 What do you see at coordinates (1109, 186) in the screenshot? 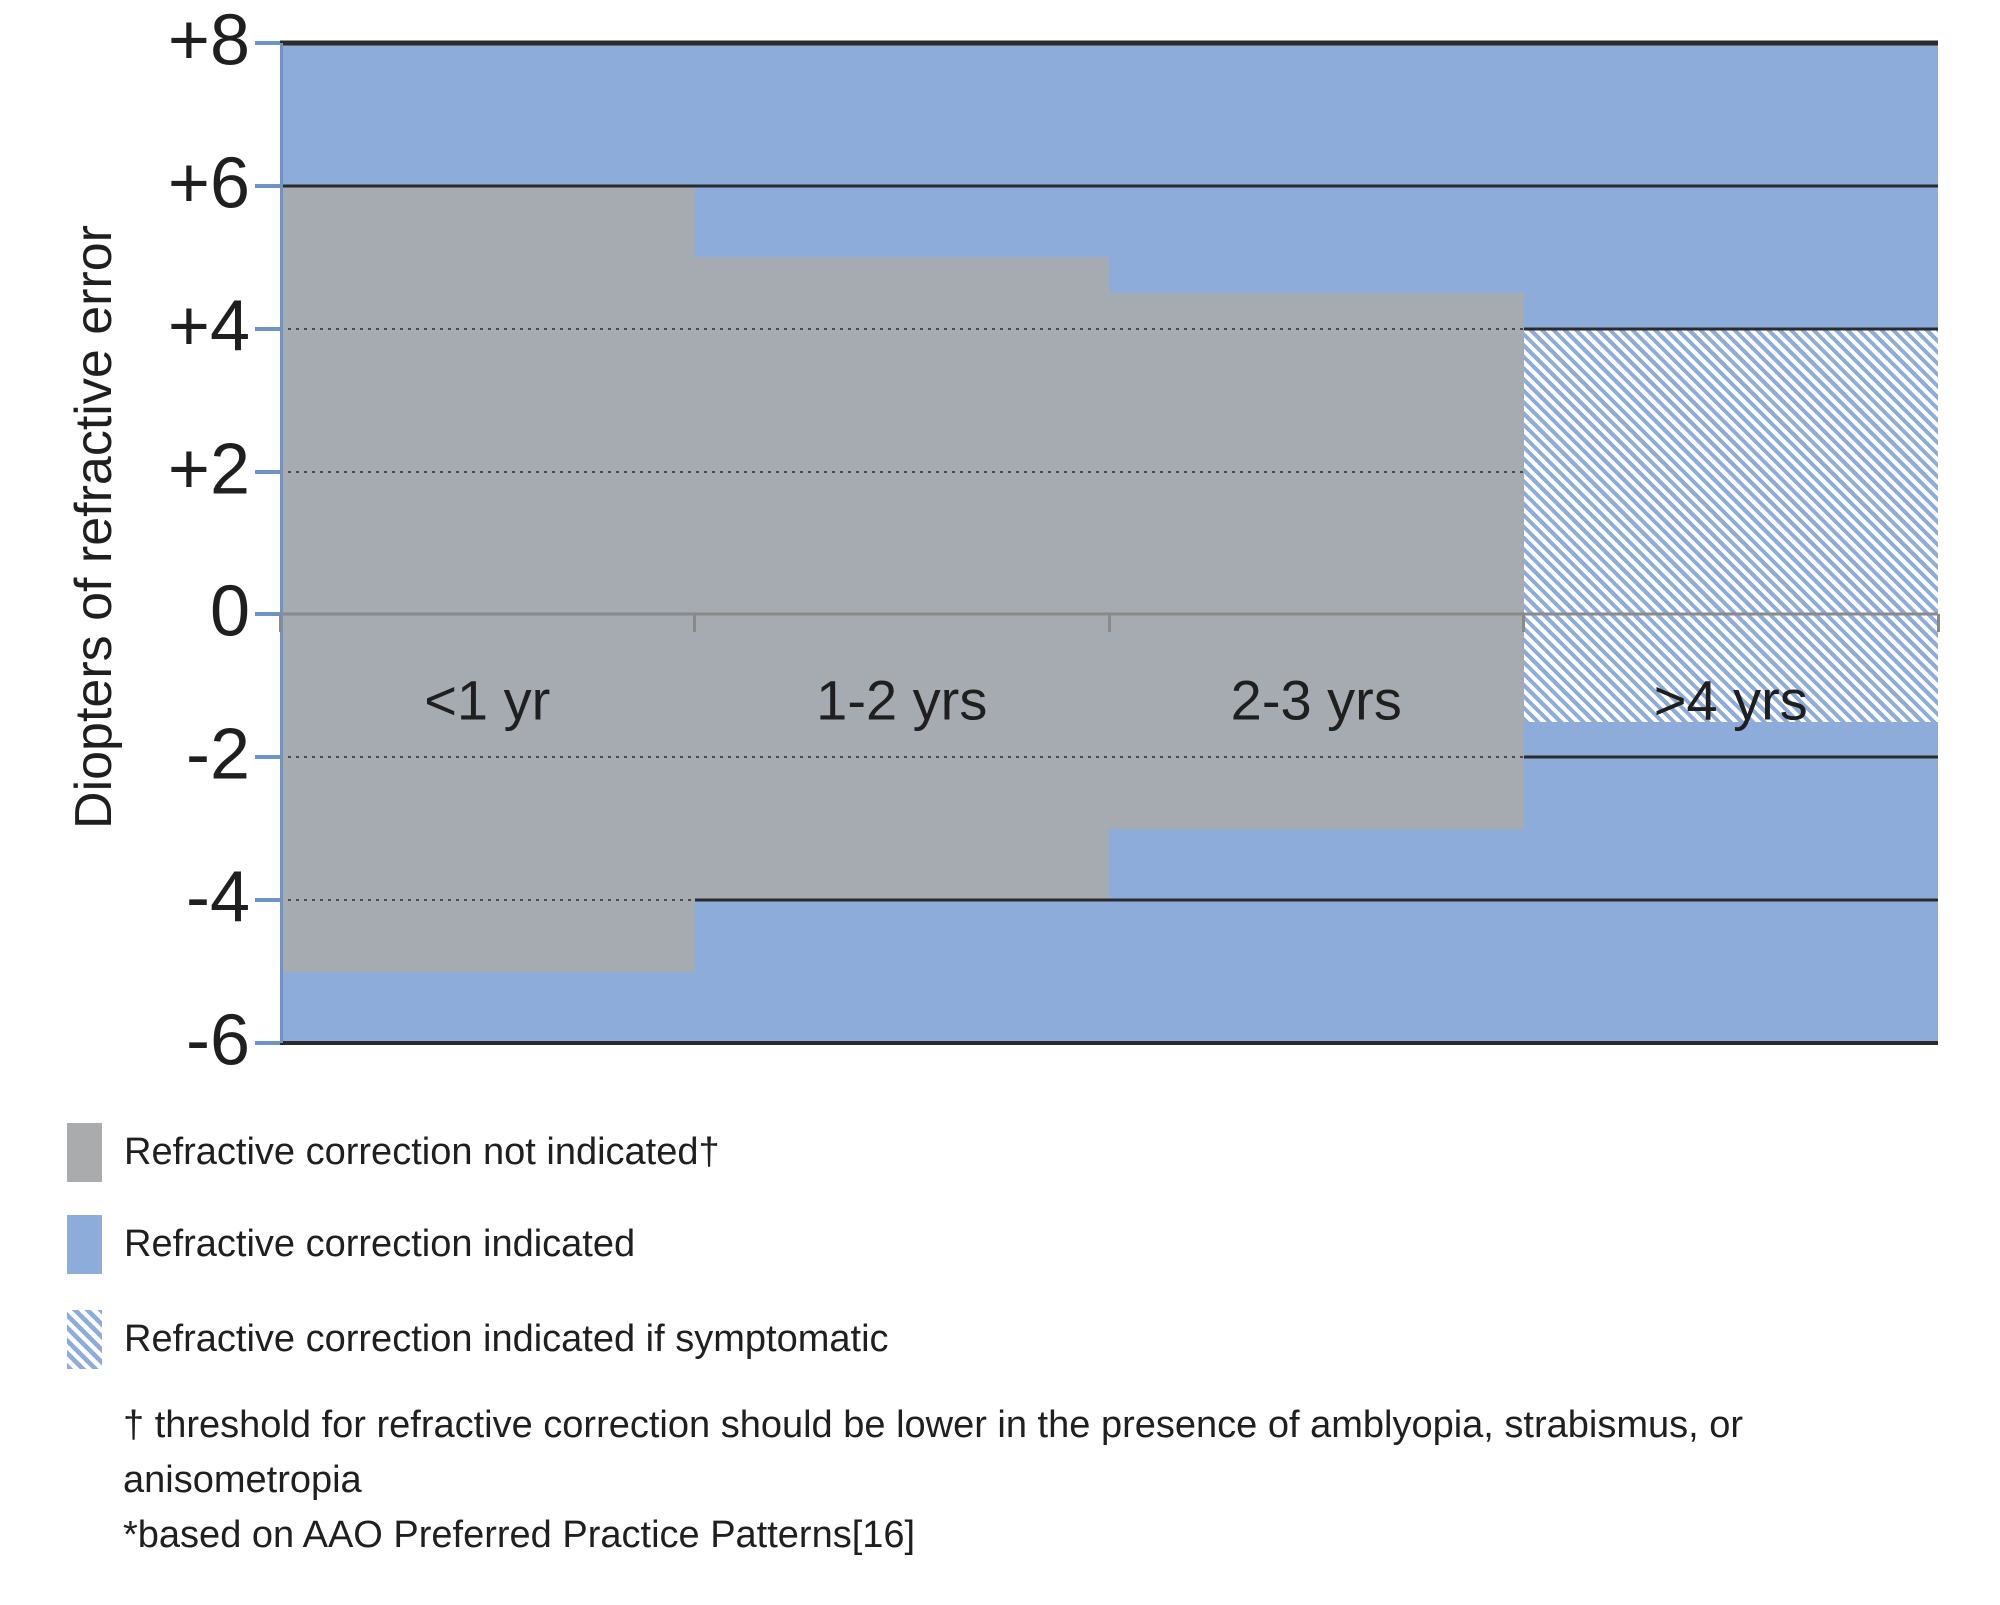
I see `gridline-+6` at bounding box center [1109, 186].